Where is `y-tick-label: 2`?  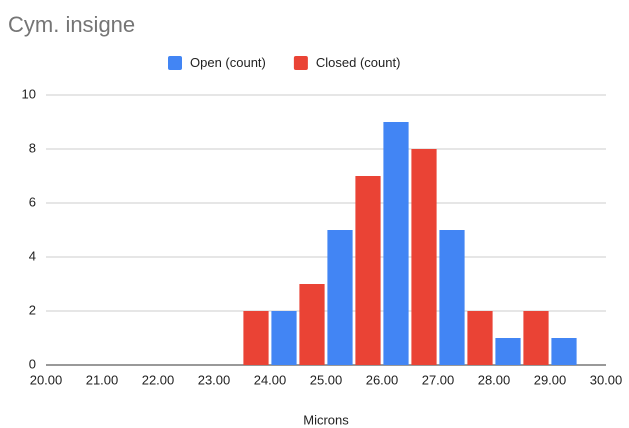
y-tick-label: 2 is located at coordinates (32, 309).